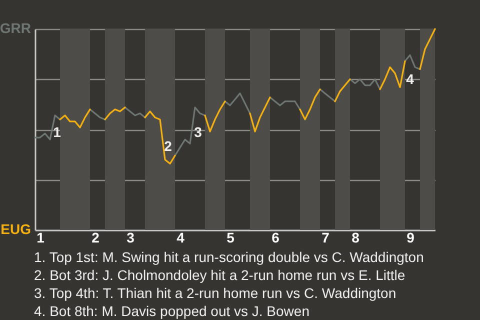 Image resolution: width=480 pixels, height=320 pixels. I want to click on x-tick-label: 1, so click(40, 238).